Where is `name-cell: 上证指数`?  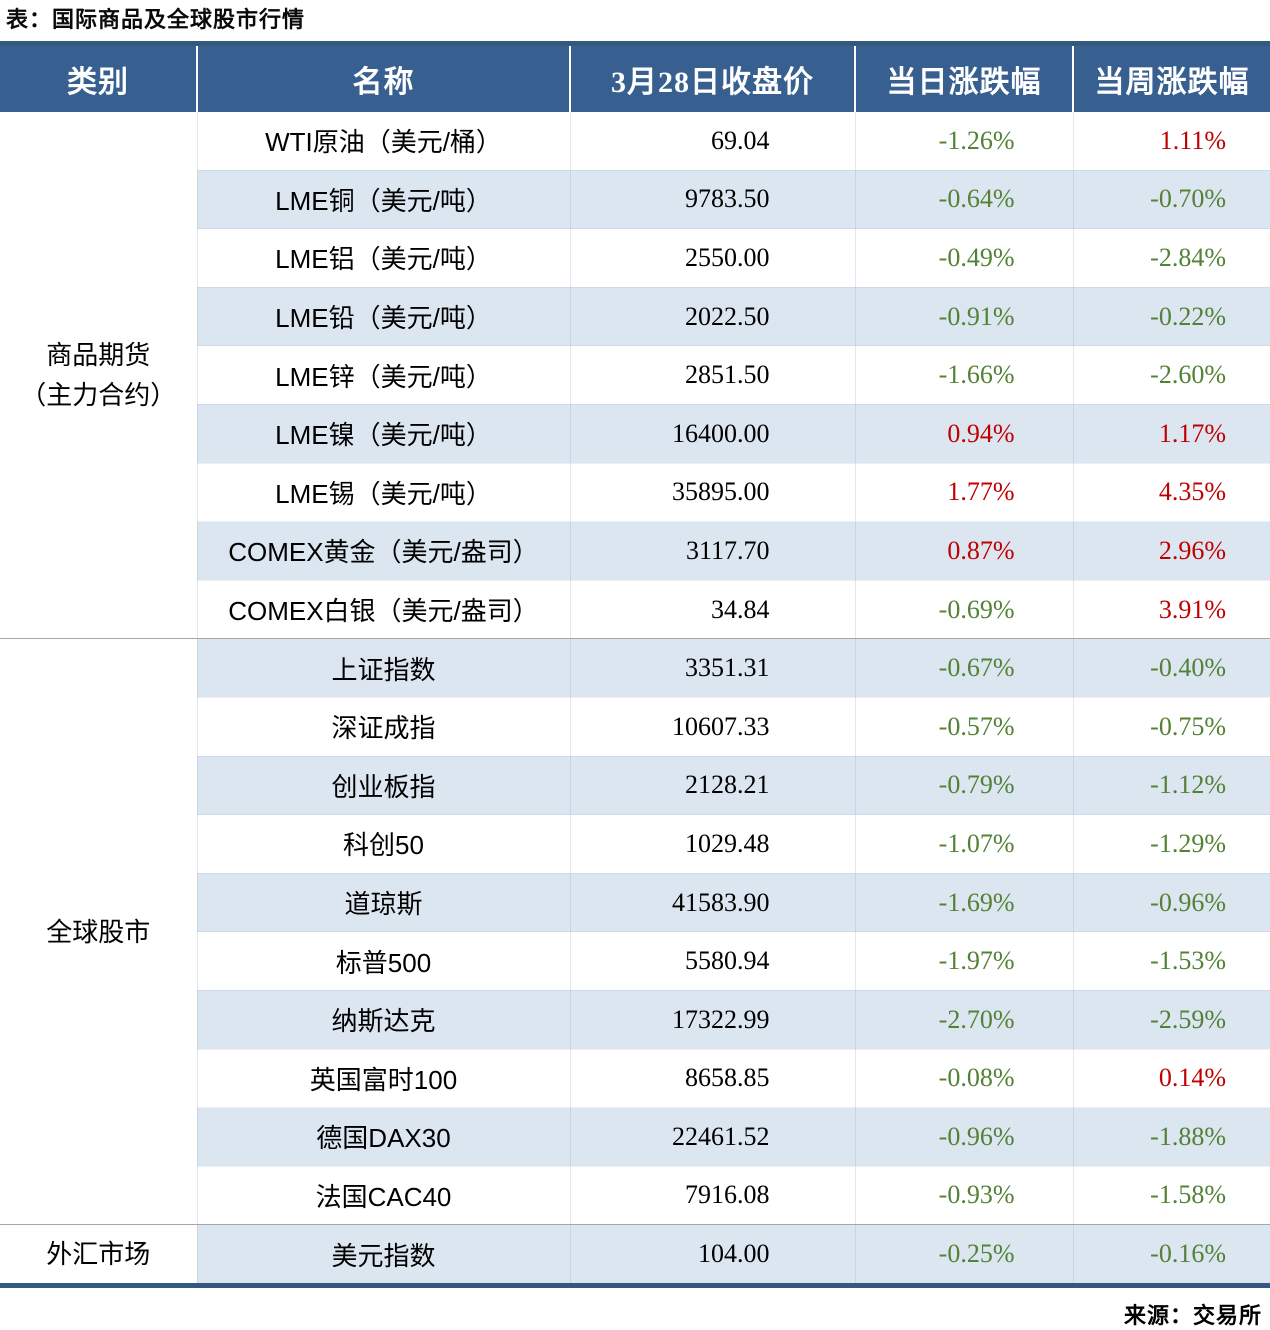
name-cell: 上证指数 is located at coordinates (384, 668).